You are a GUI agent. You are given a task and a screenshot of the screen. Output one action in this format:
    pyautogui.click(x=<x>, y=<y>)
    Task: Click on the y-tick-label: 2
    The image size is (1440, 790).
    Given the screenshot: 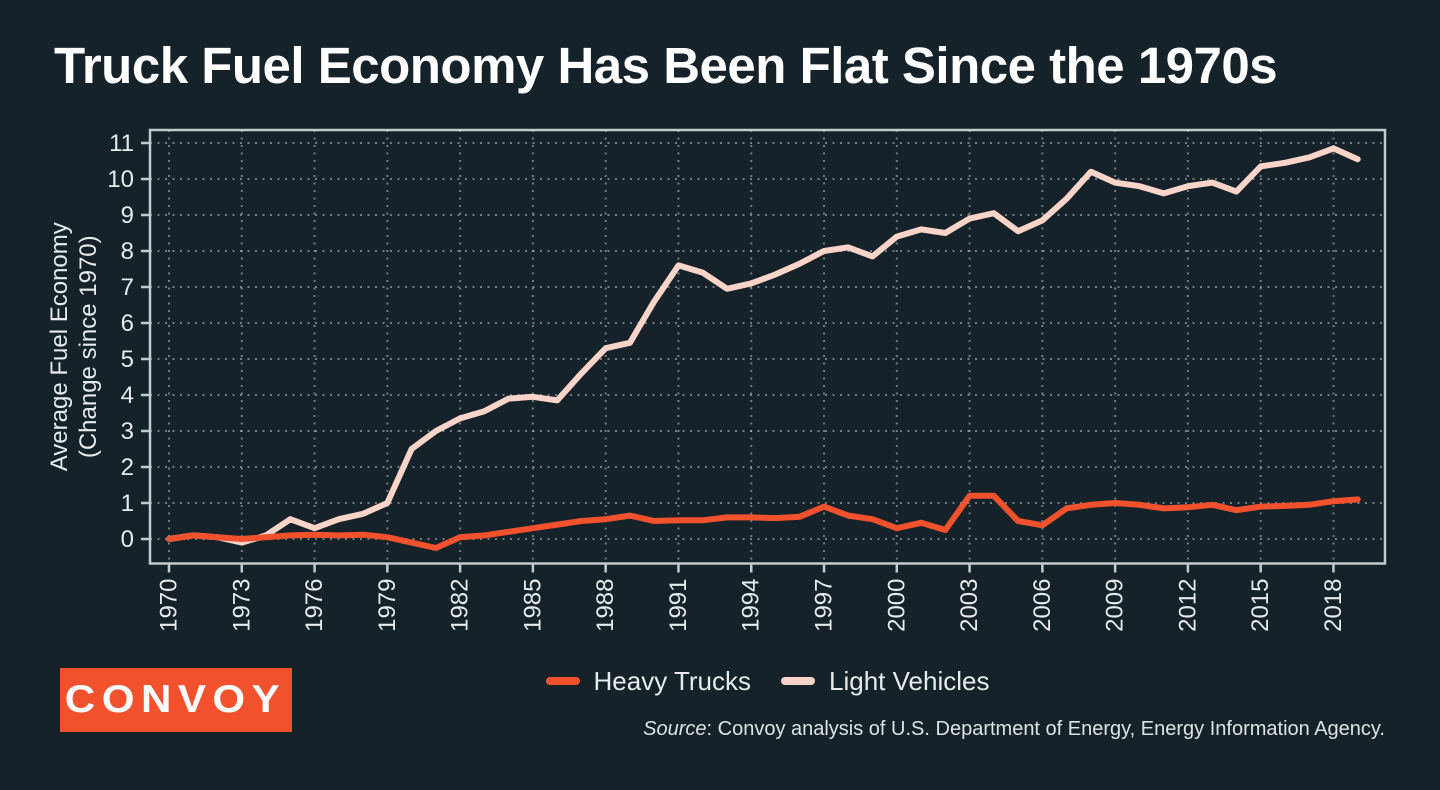 What is the action you would take?
    pyautogui.click(x=127, y=467)
    